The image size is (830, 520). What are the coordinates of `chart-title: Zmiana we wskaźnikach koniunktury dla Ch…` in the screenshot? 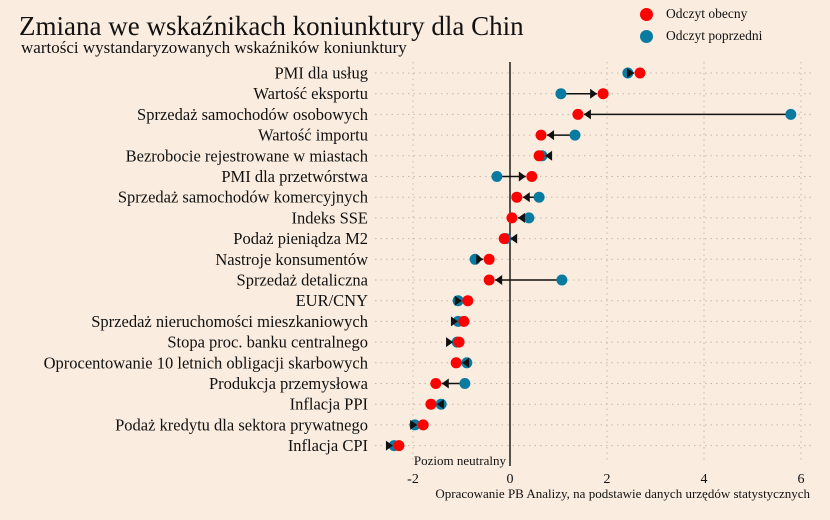 It's located at (271, 26).